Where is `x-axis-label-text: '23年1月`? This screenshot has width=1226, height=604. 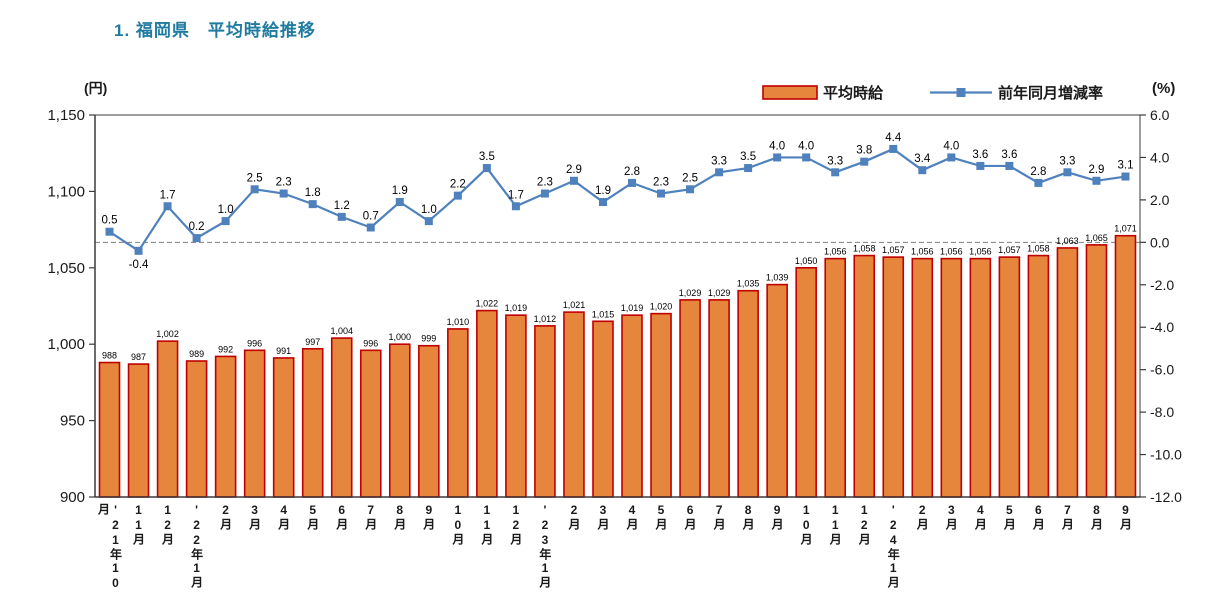
x-axis-label-text: '23年1月 is located at coordinates (544, 546).